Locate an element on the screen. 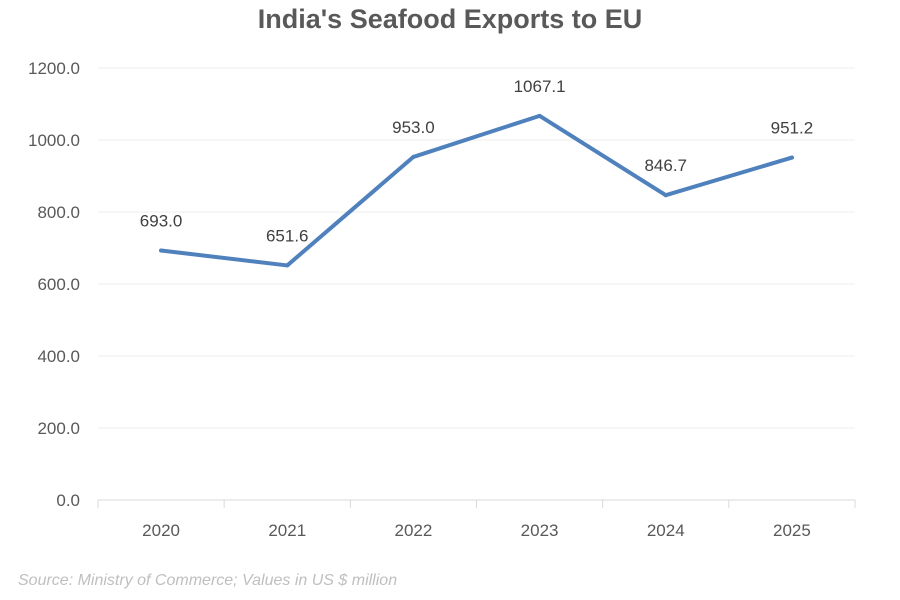 The width and height of the screenshot is (900, 600). chart-title: India's Seafood Exports to EU is located at coordinates (450, 19).